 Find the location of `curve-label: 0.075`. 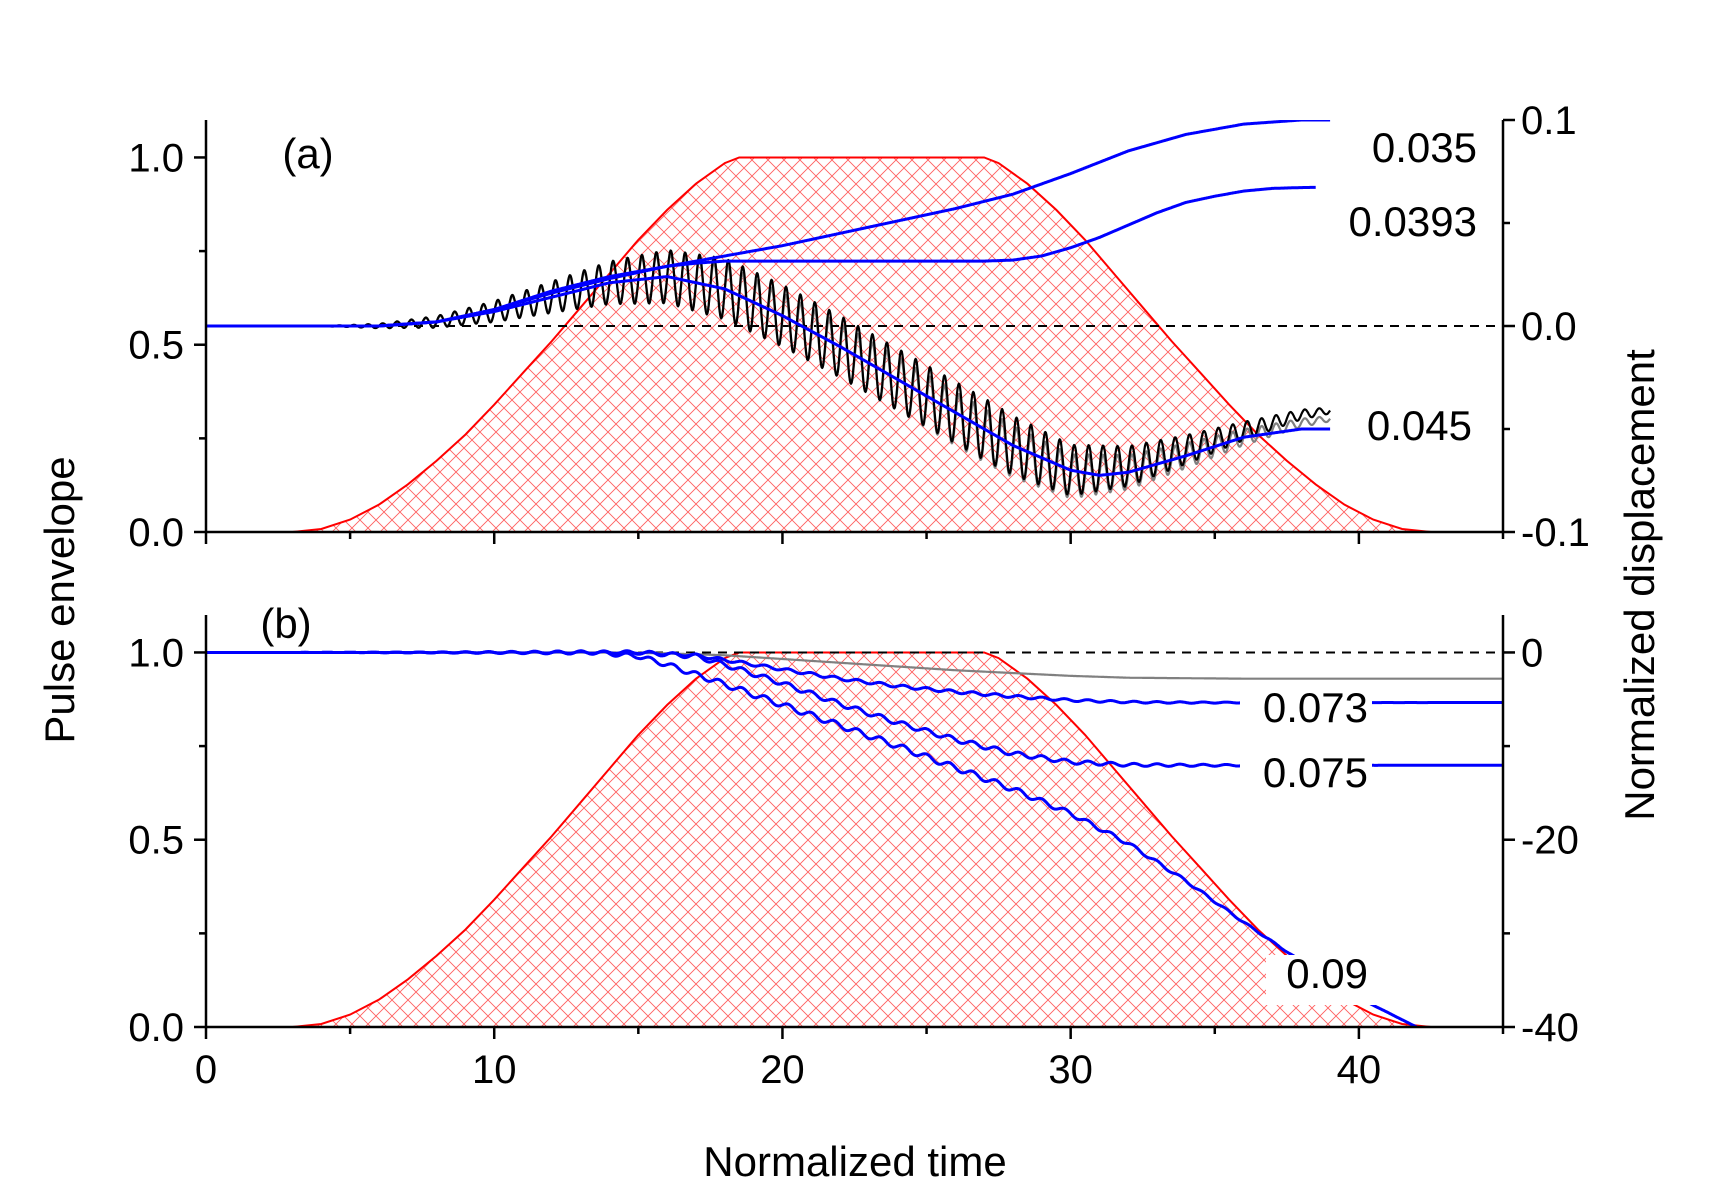

curve-label: 0.075 is located at coordinates (1315, 772).